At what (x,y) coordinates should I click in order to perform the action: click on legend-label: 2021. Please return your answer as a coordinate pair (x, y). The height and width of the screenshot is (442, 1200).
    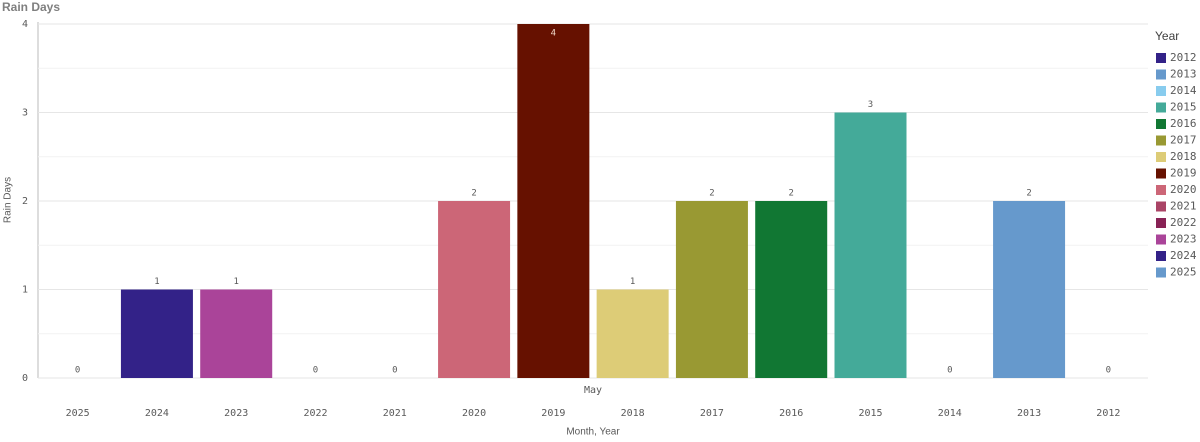
    Looking at the image, I should click on (1183, 206).